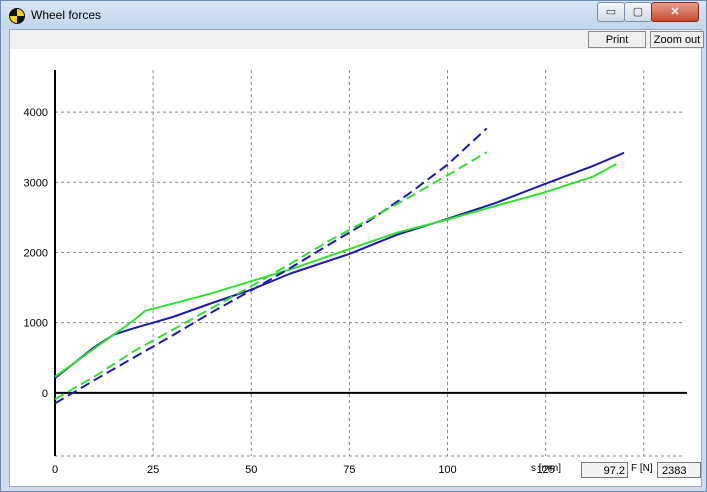  Describe the element at coordinates (36, 113) in the screenshot. I see `y-tick-label-4000: 4000` at that location.